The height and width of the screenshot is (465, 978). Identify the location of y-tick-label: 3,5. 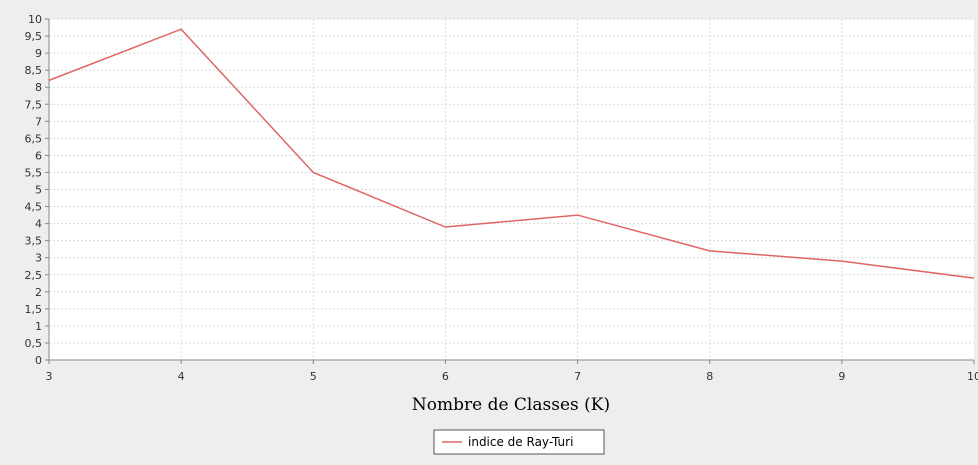
(34, 241).